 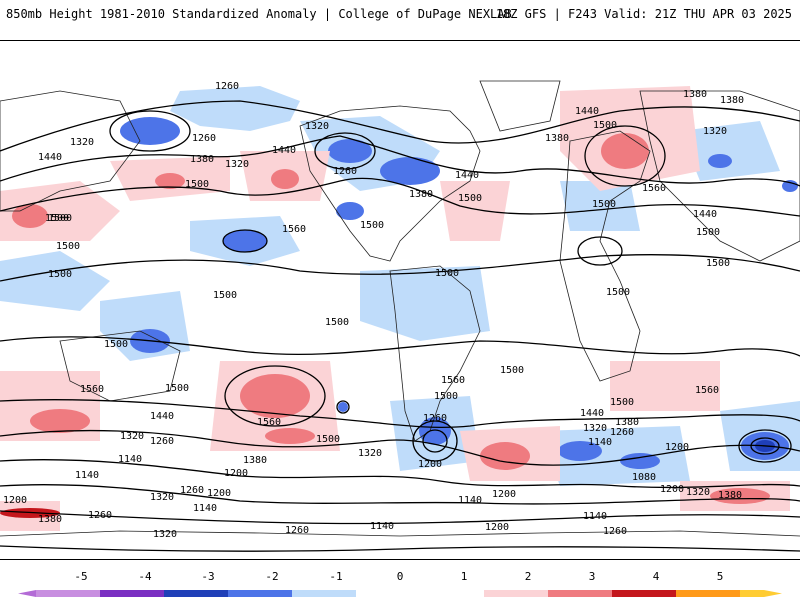 I want to click on colorbar-tick: 4, so click(x=656, y=576).